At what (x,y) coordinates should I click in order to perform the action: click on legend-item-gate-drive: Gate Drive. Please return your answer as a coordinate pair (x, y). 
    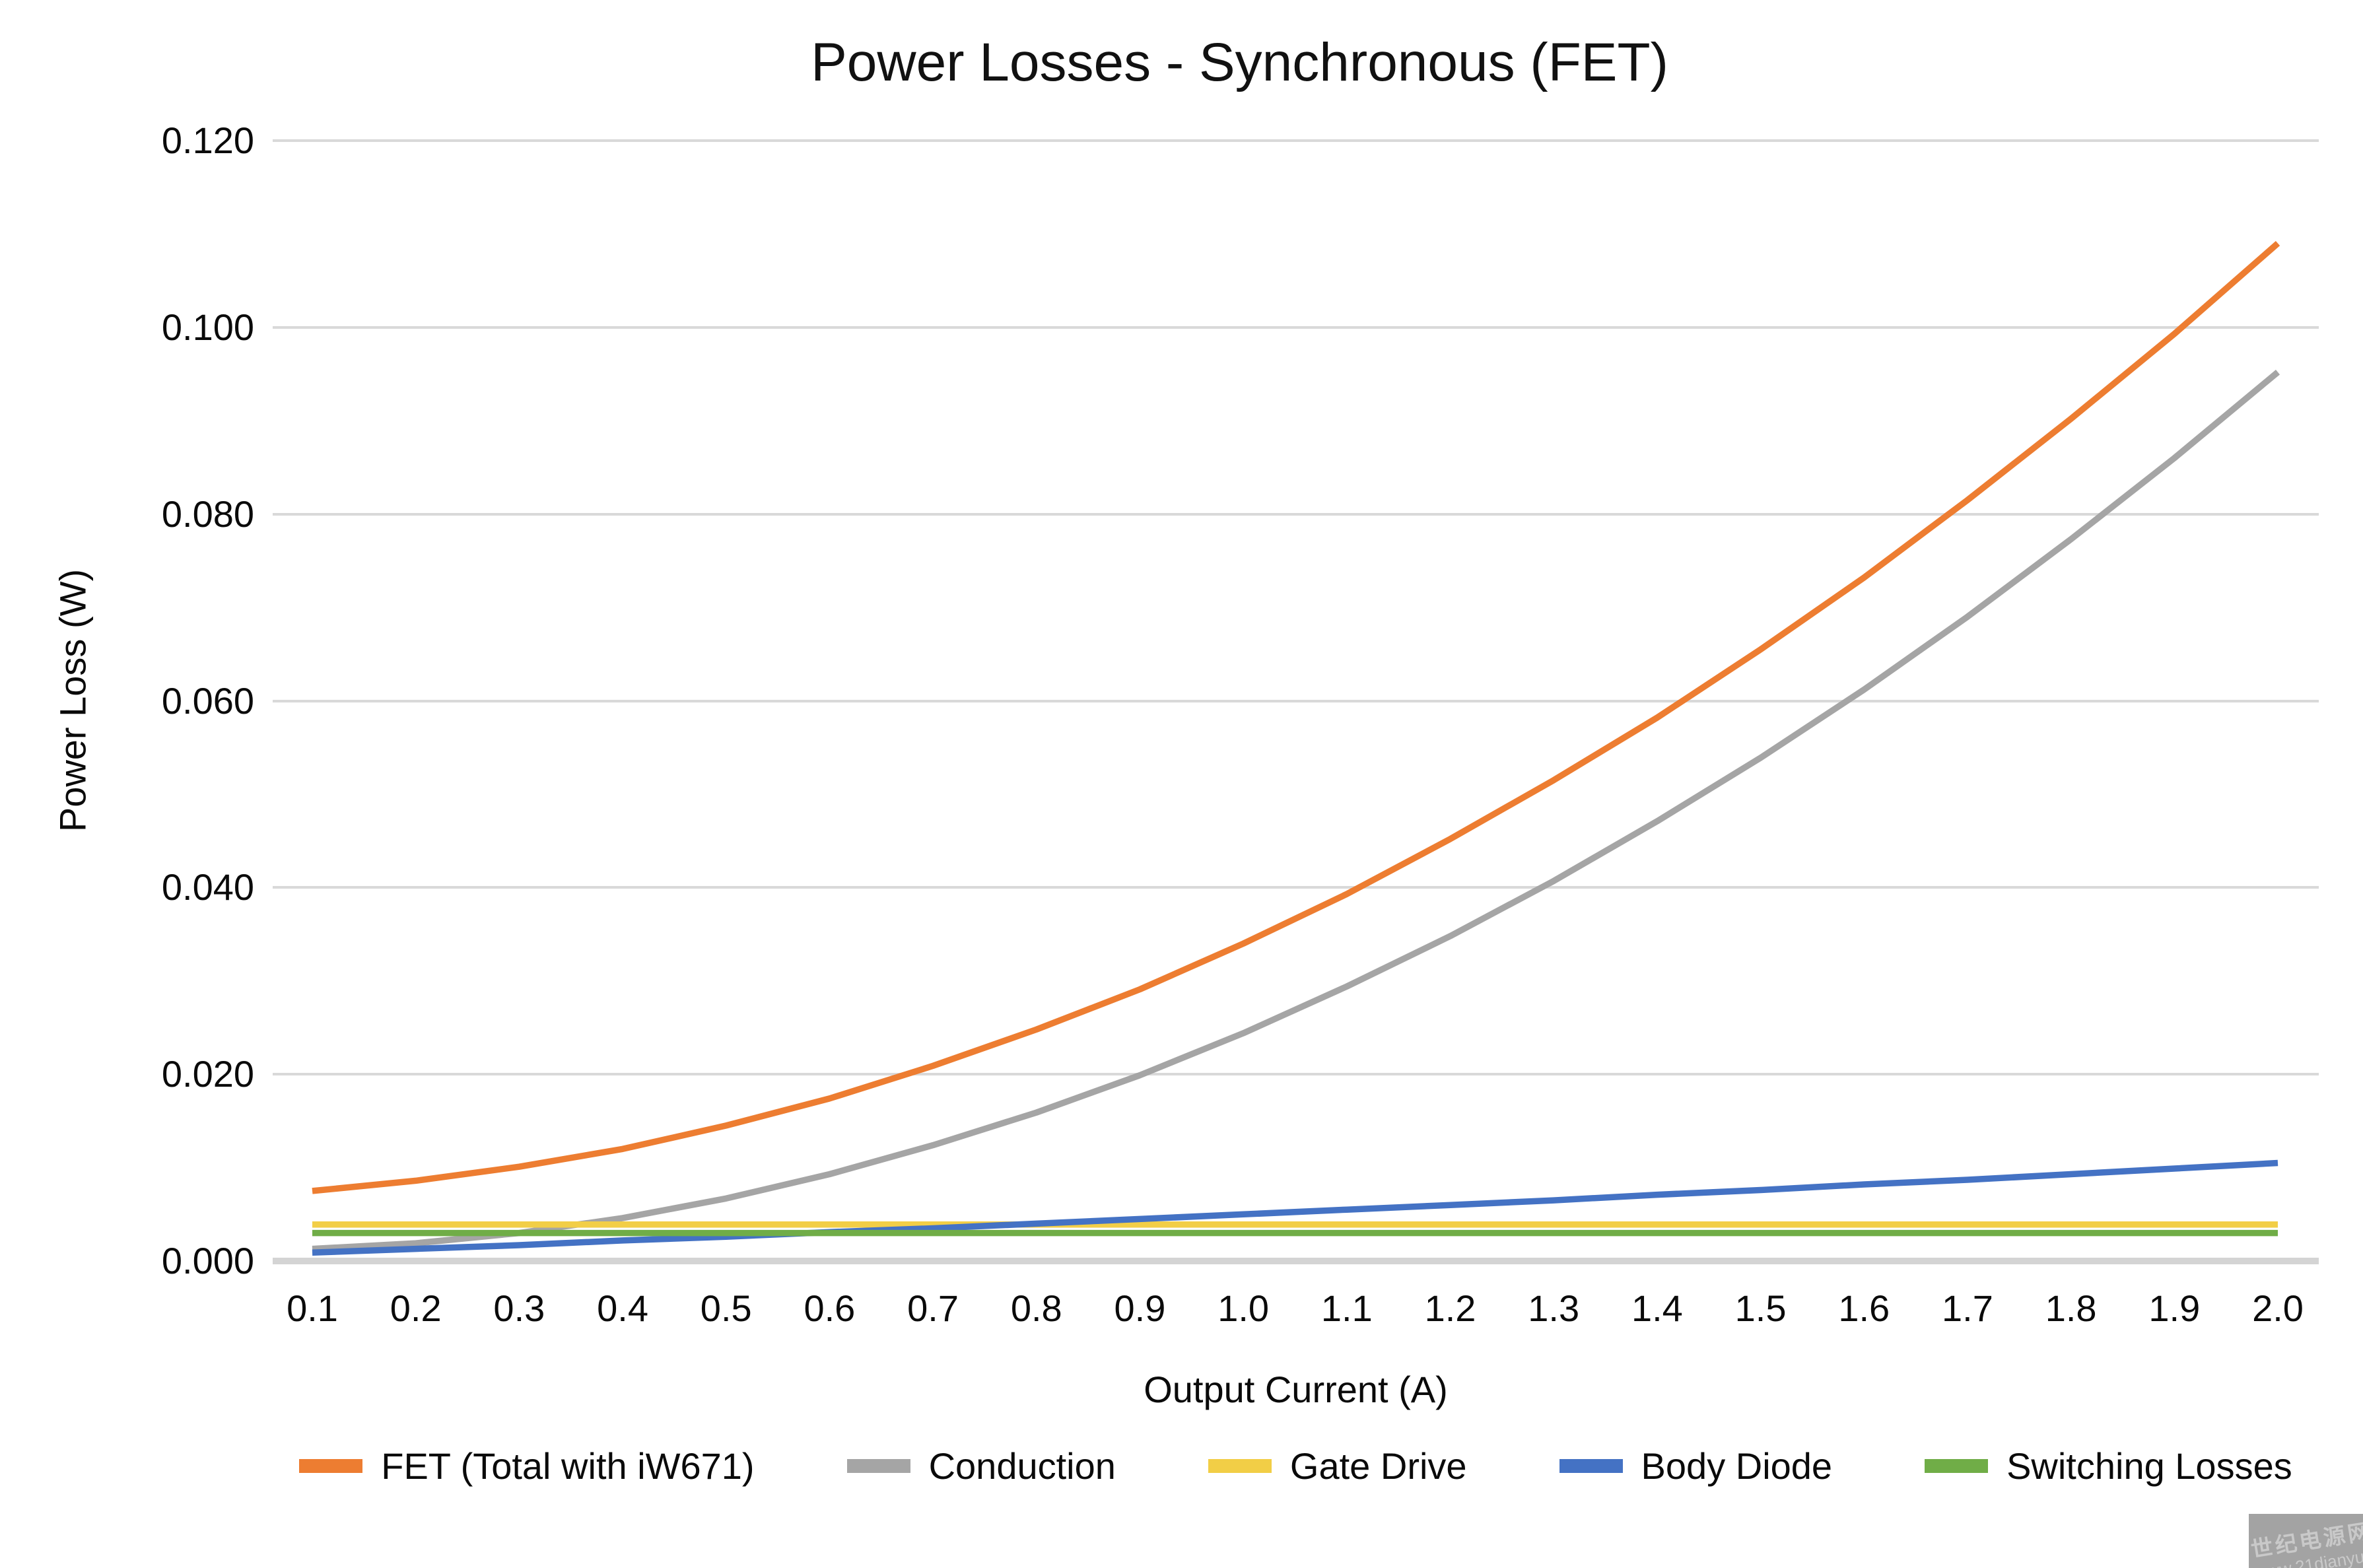
    Looking at the image, I should click on (1337, 1466).